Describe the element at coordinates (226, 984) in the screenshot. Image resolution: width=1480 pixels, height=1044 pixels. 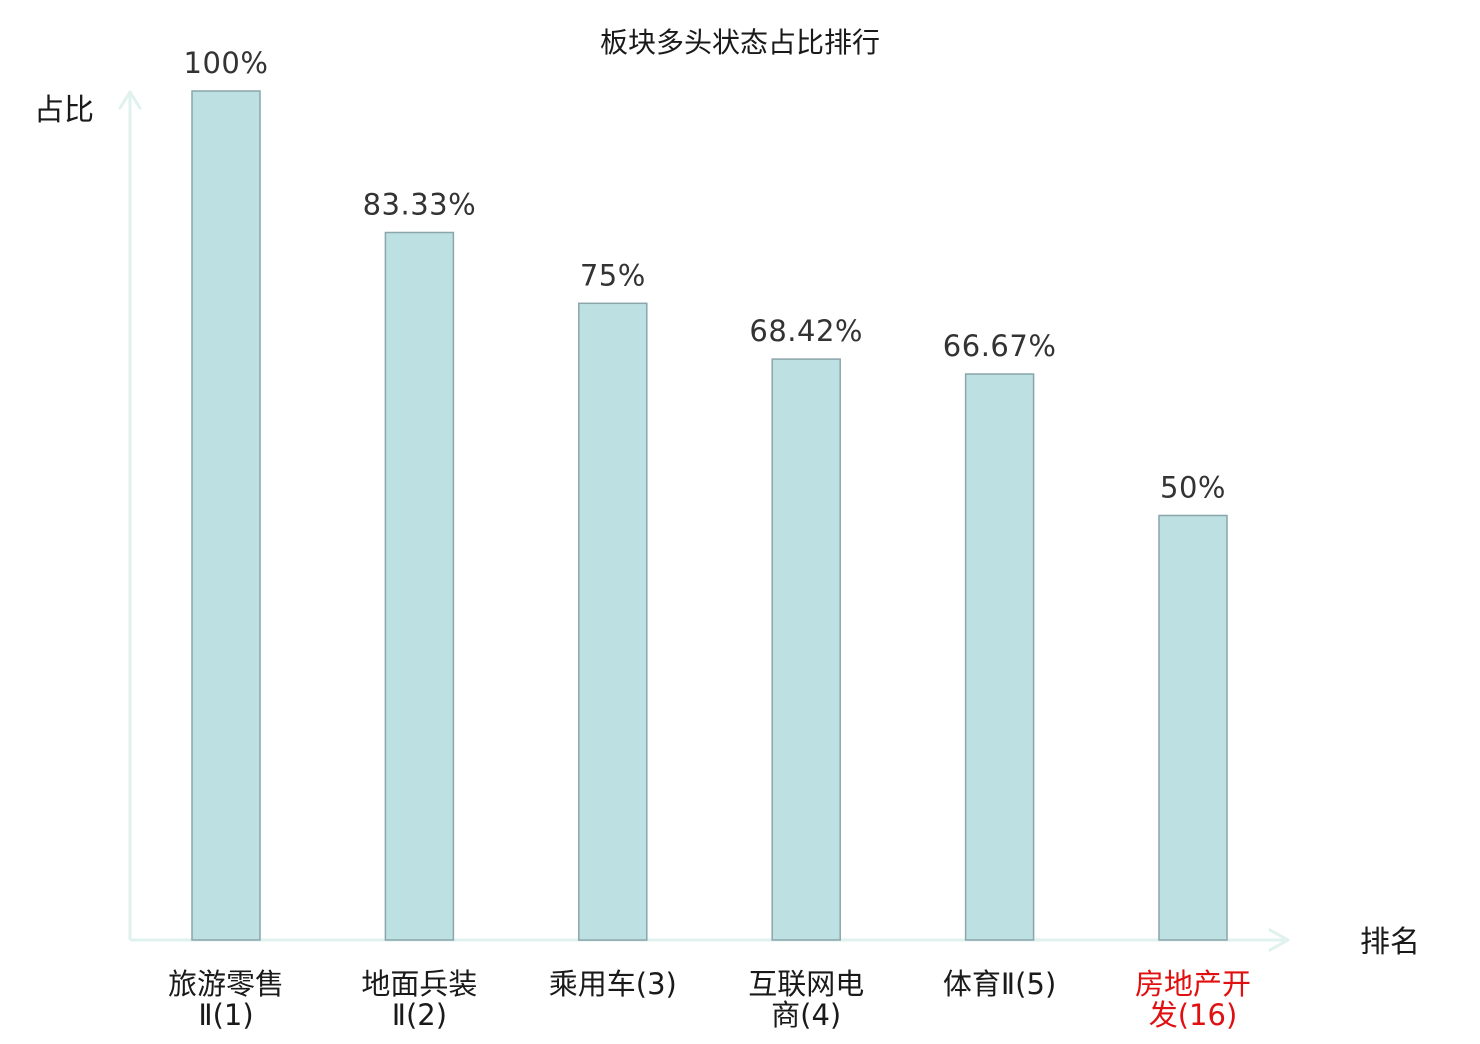
I see `category-label-1-line-1: 旅游零售` at that location.